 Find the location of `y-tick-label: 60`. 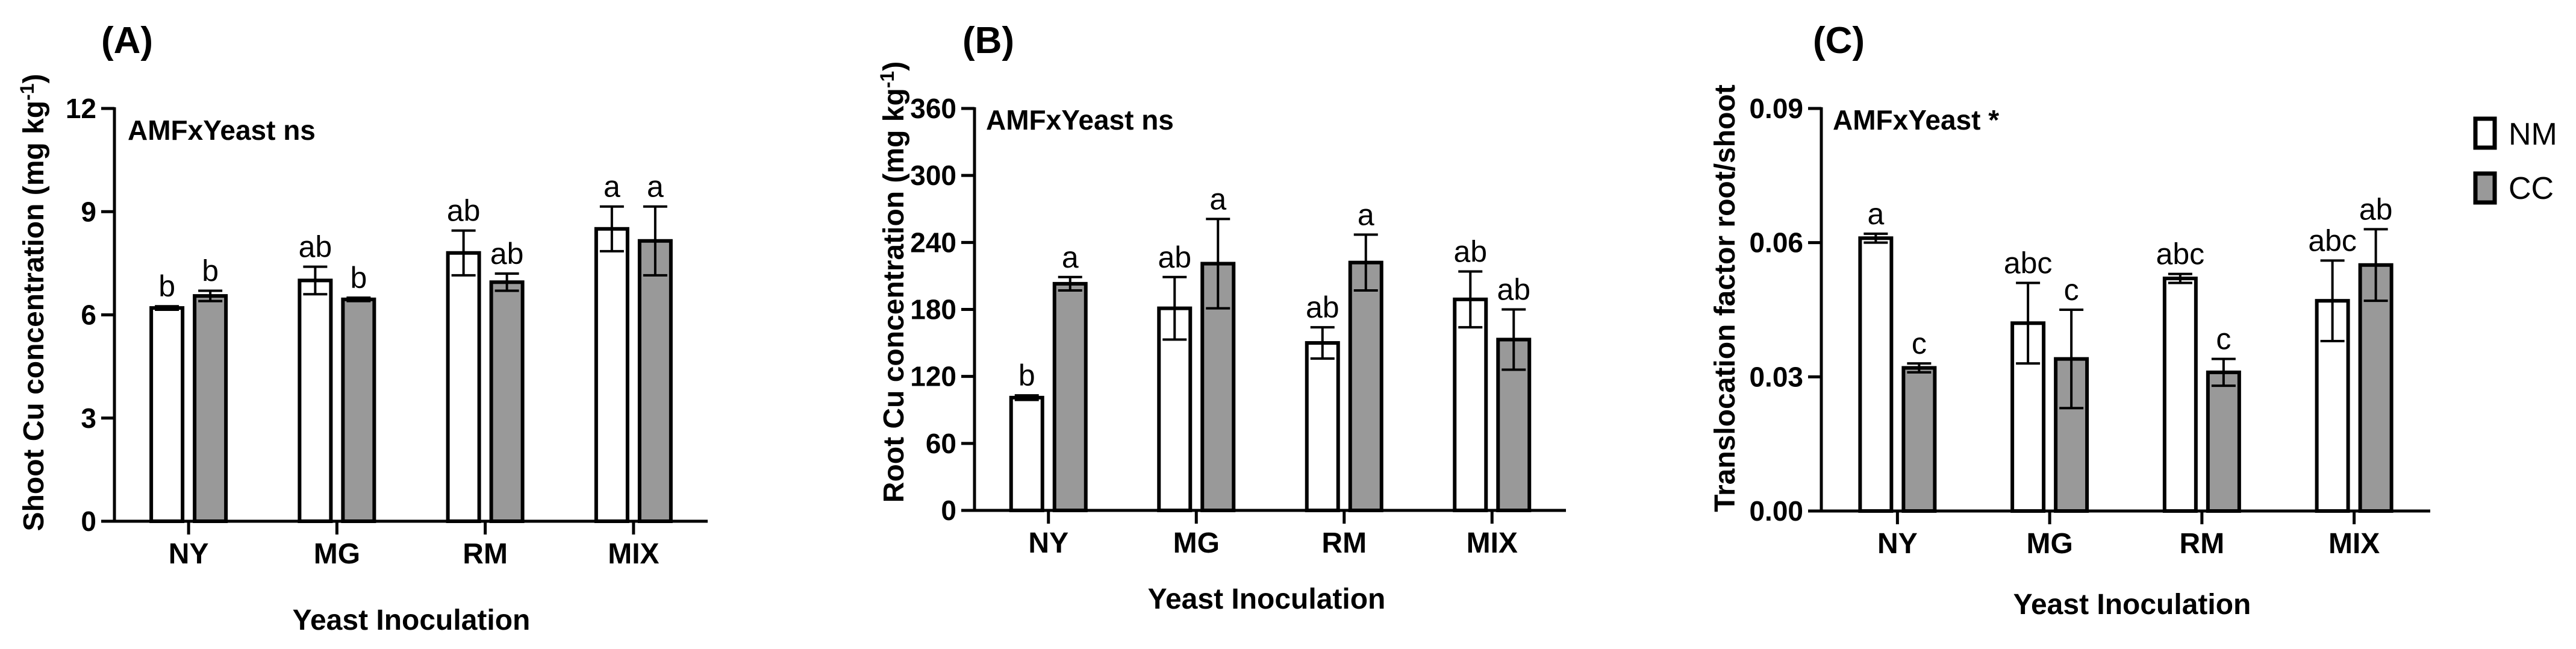

y-tick-label: 60 is located at coordinates (941, 443).